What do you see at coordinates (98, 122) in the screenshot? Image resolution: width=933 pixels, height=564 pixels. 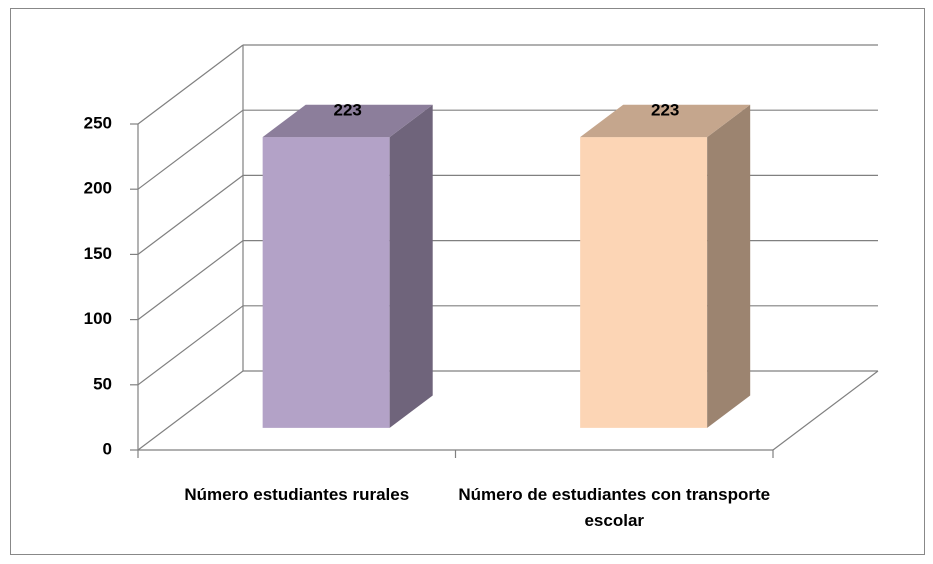 I see `y-tick-label: 250` at bounding box center [98, 122].